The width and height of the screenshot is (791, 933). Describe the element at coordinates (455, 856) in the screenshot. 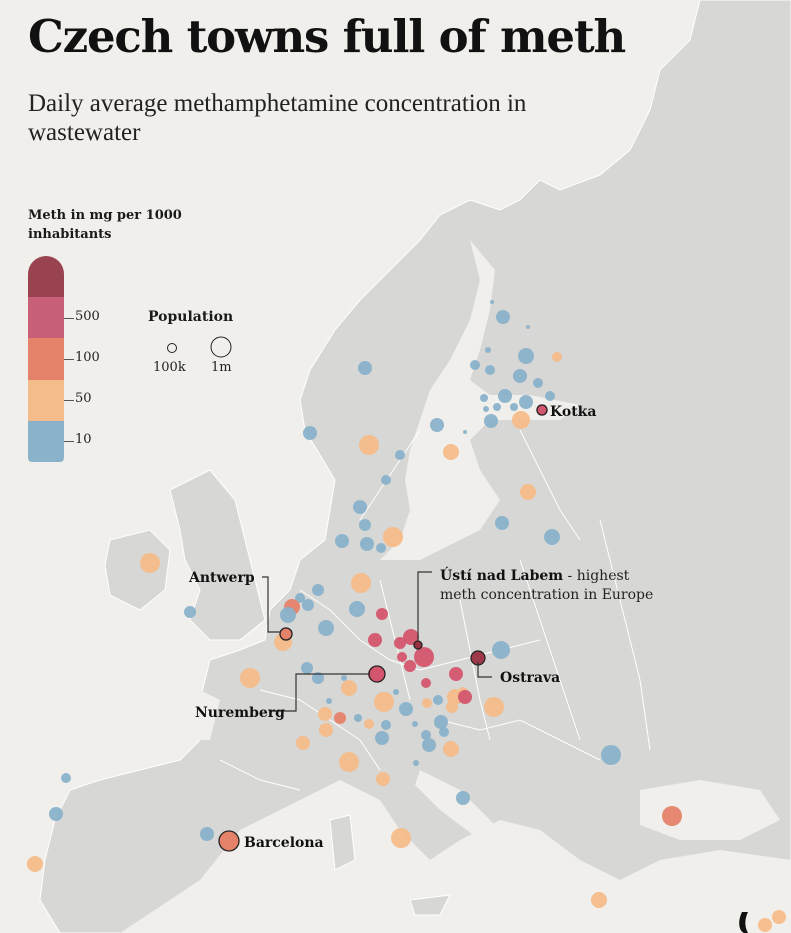

I see `mediterranean` at that location.